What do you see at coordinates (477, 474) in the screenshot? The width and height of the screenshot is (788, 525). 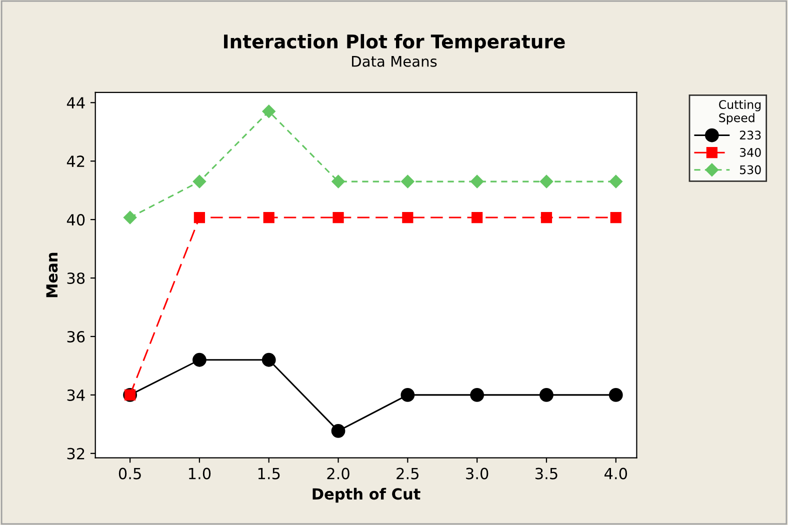 I see `x-tick-label: 3.0` at bounding box center [477, 474].